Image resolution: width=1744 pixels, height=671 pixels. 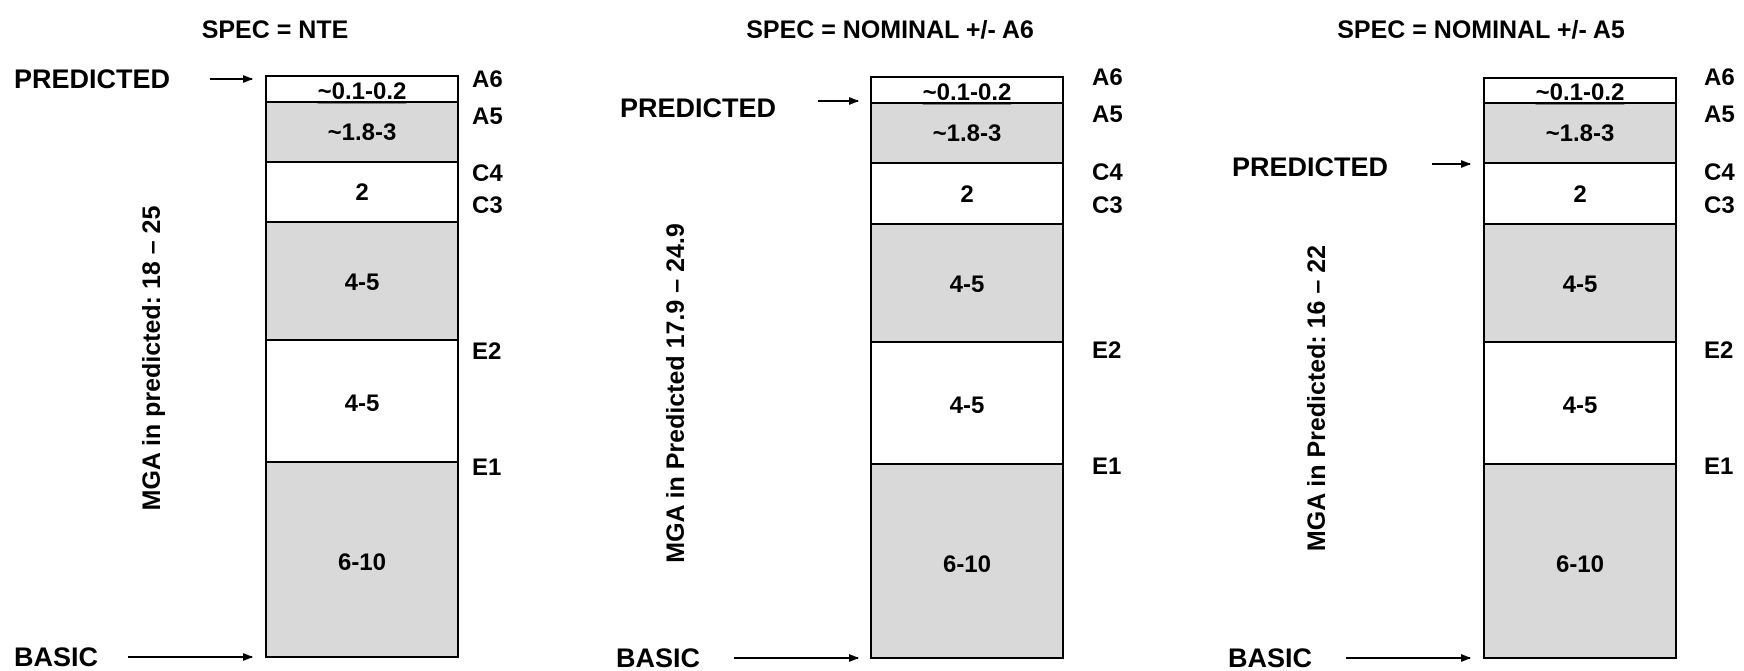 I want to click on panel-title: SPEC = NOMINAL +/- A5, so click(x=1481, y=30).